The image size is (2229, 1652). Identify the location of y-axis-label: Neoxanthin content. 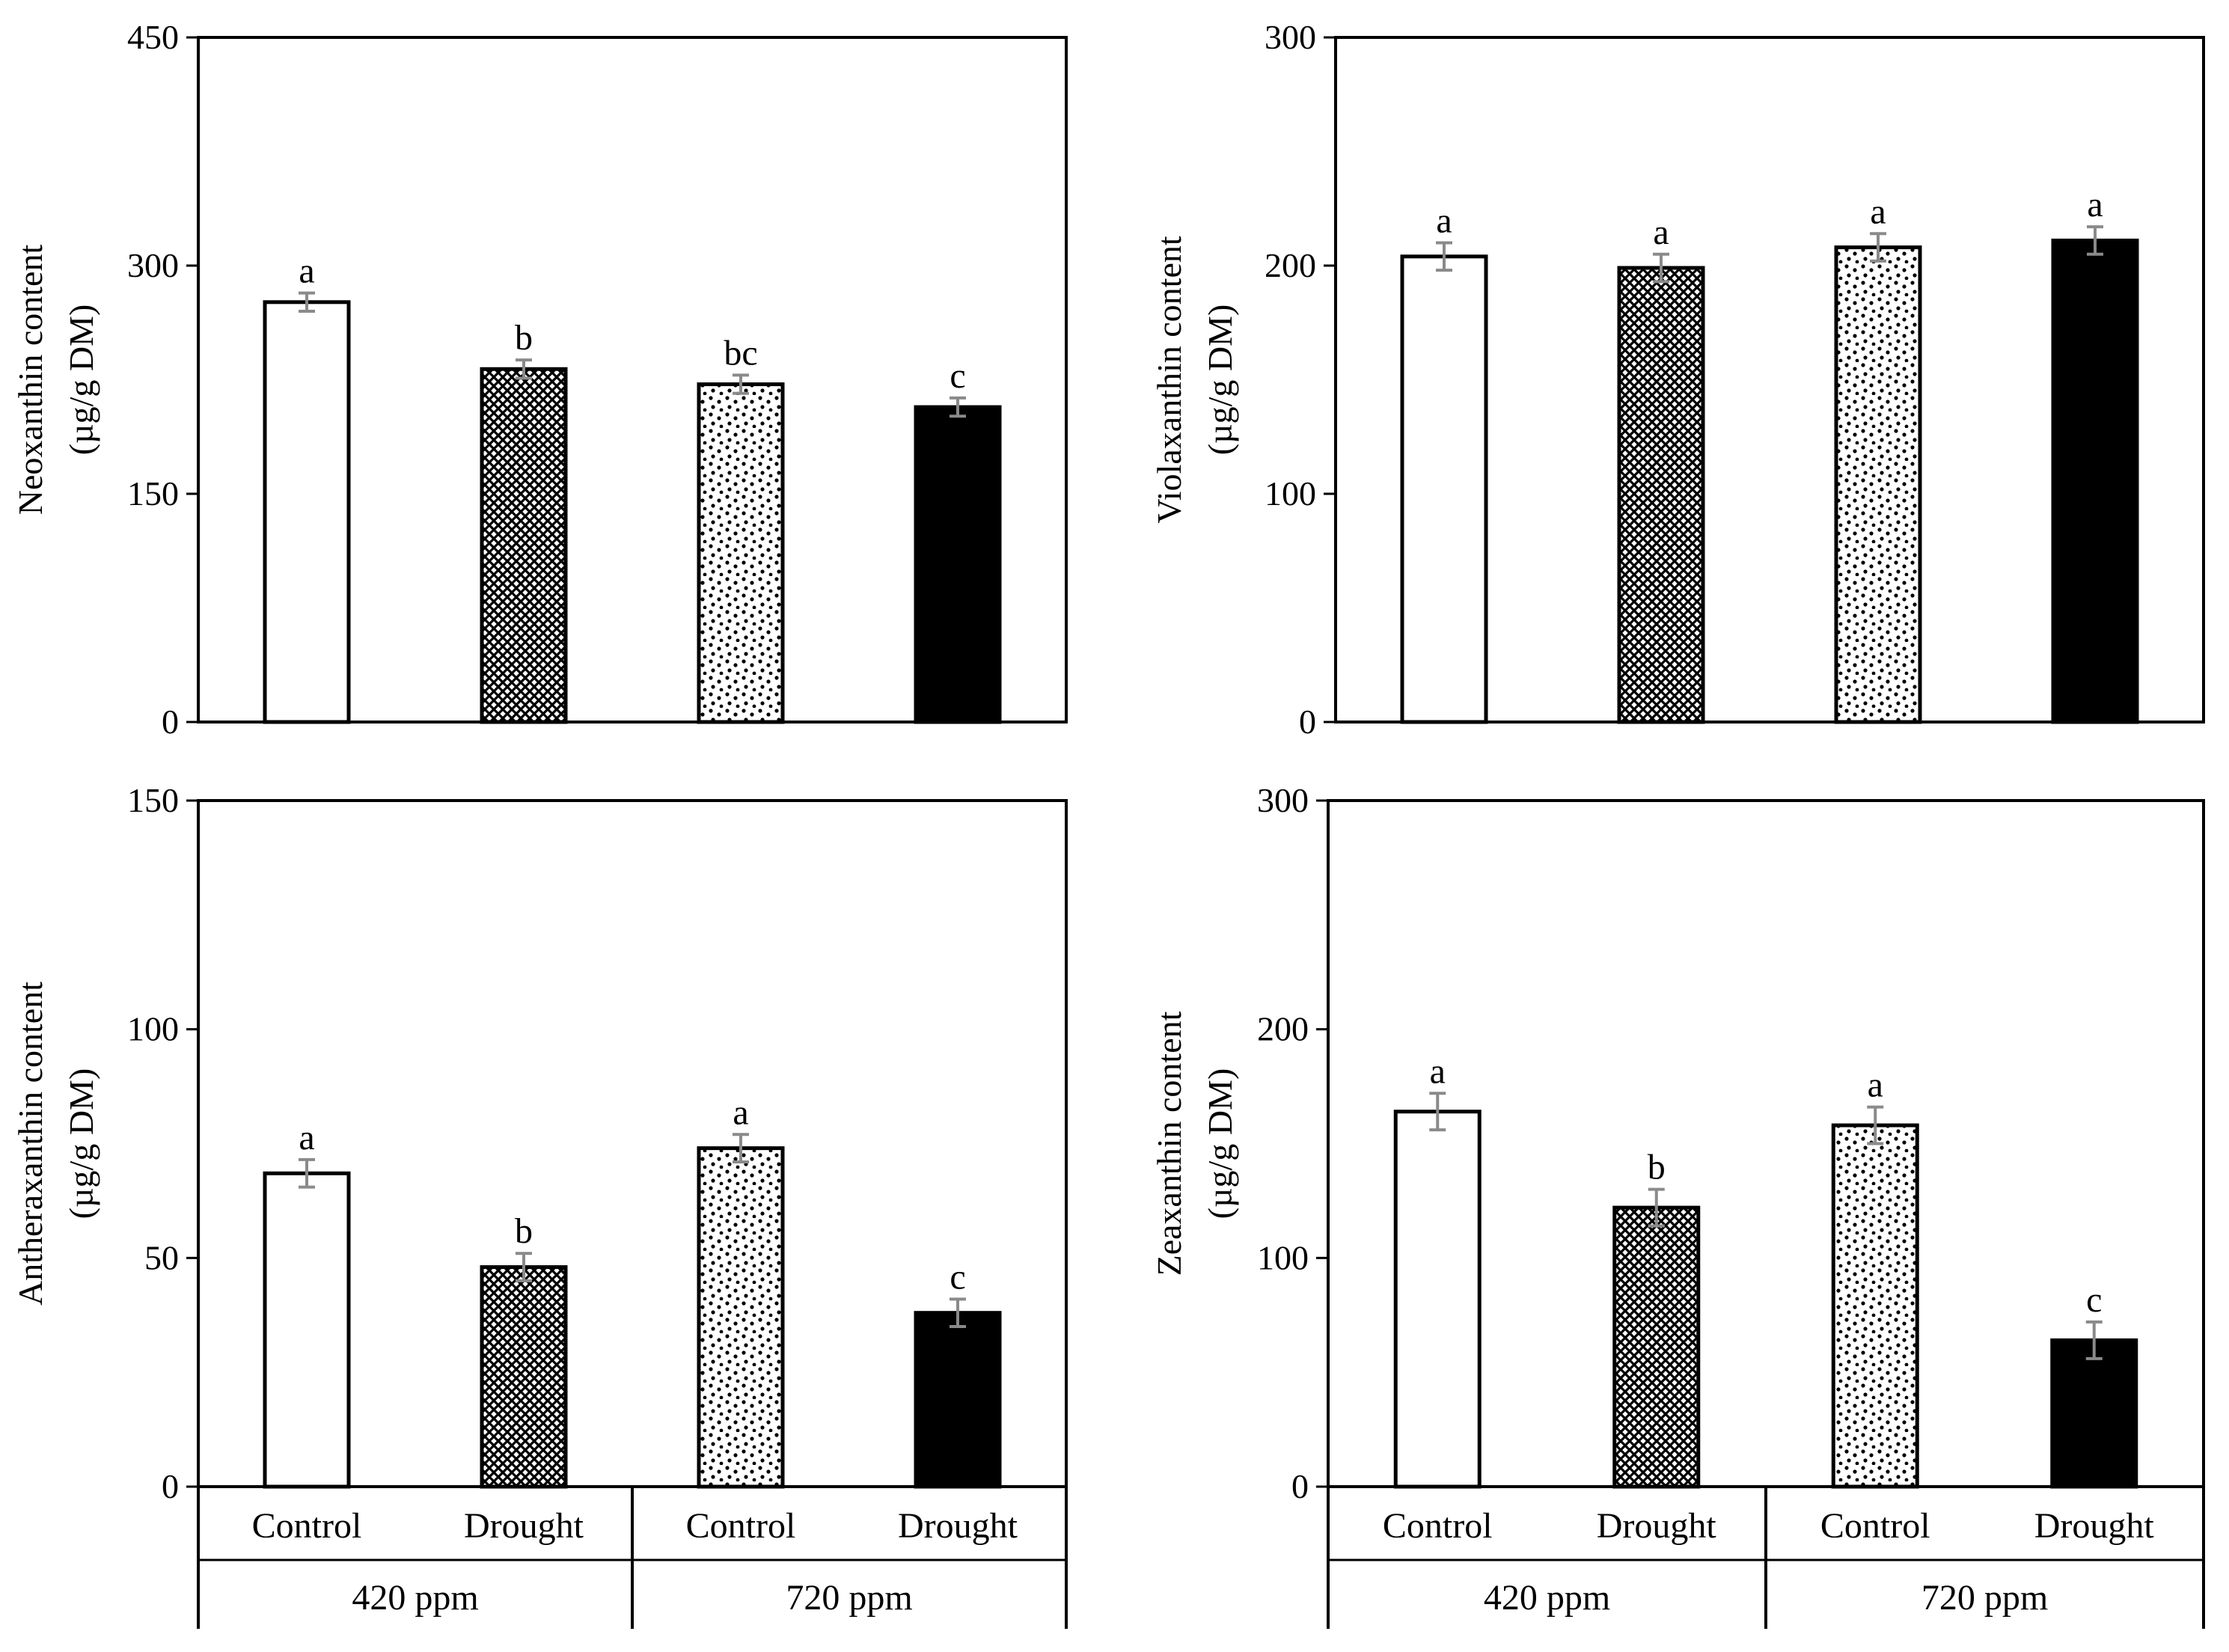
(30, 380).